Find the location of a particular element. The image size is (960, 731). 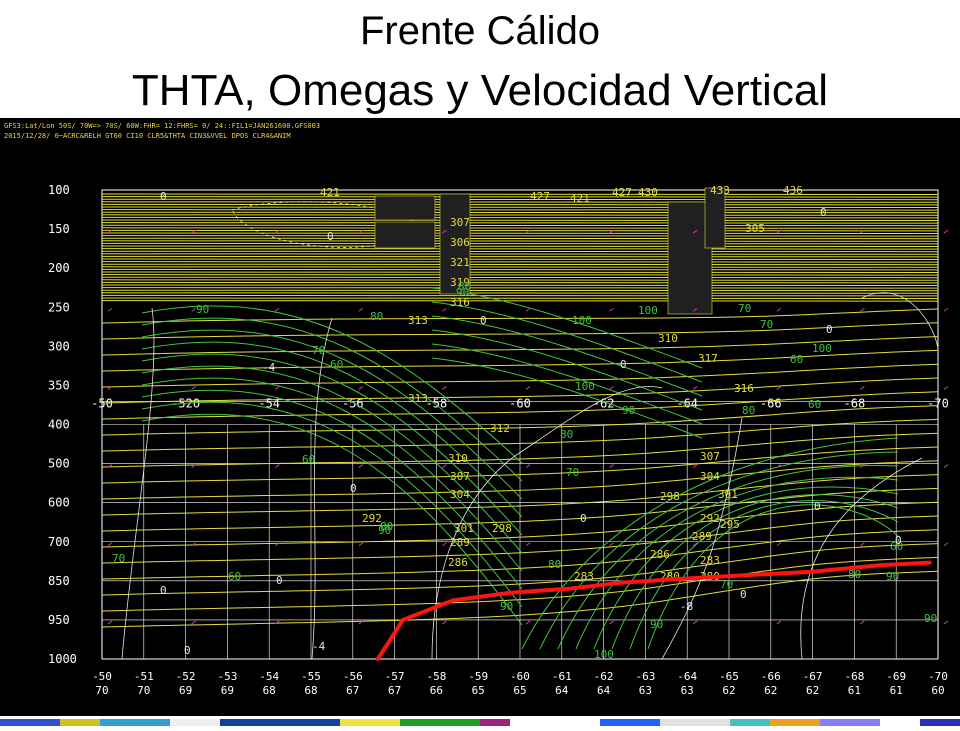

bottom-lat-tick-label: 60 is located at coordinates (937, 690).